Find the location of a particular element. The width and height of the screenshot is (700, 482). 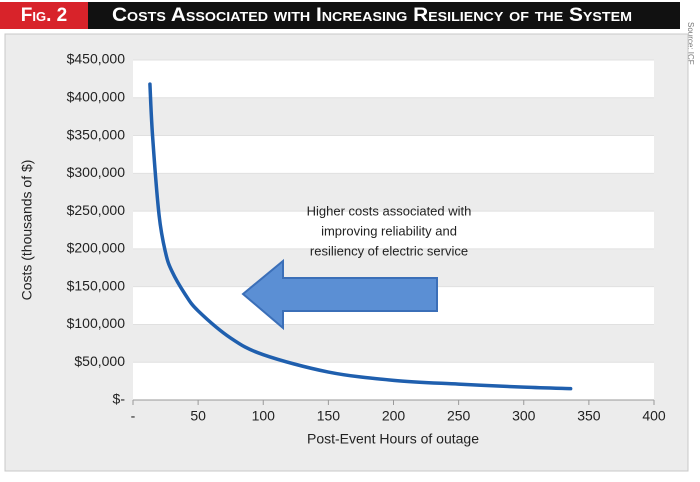

x-axis-label: Post-Event Hours of outage is located at coordinates (393, 439).